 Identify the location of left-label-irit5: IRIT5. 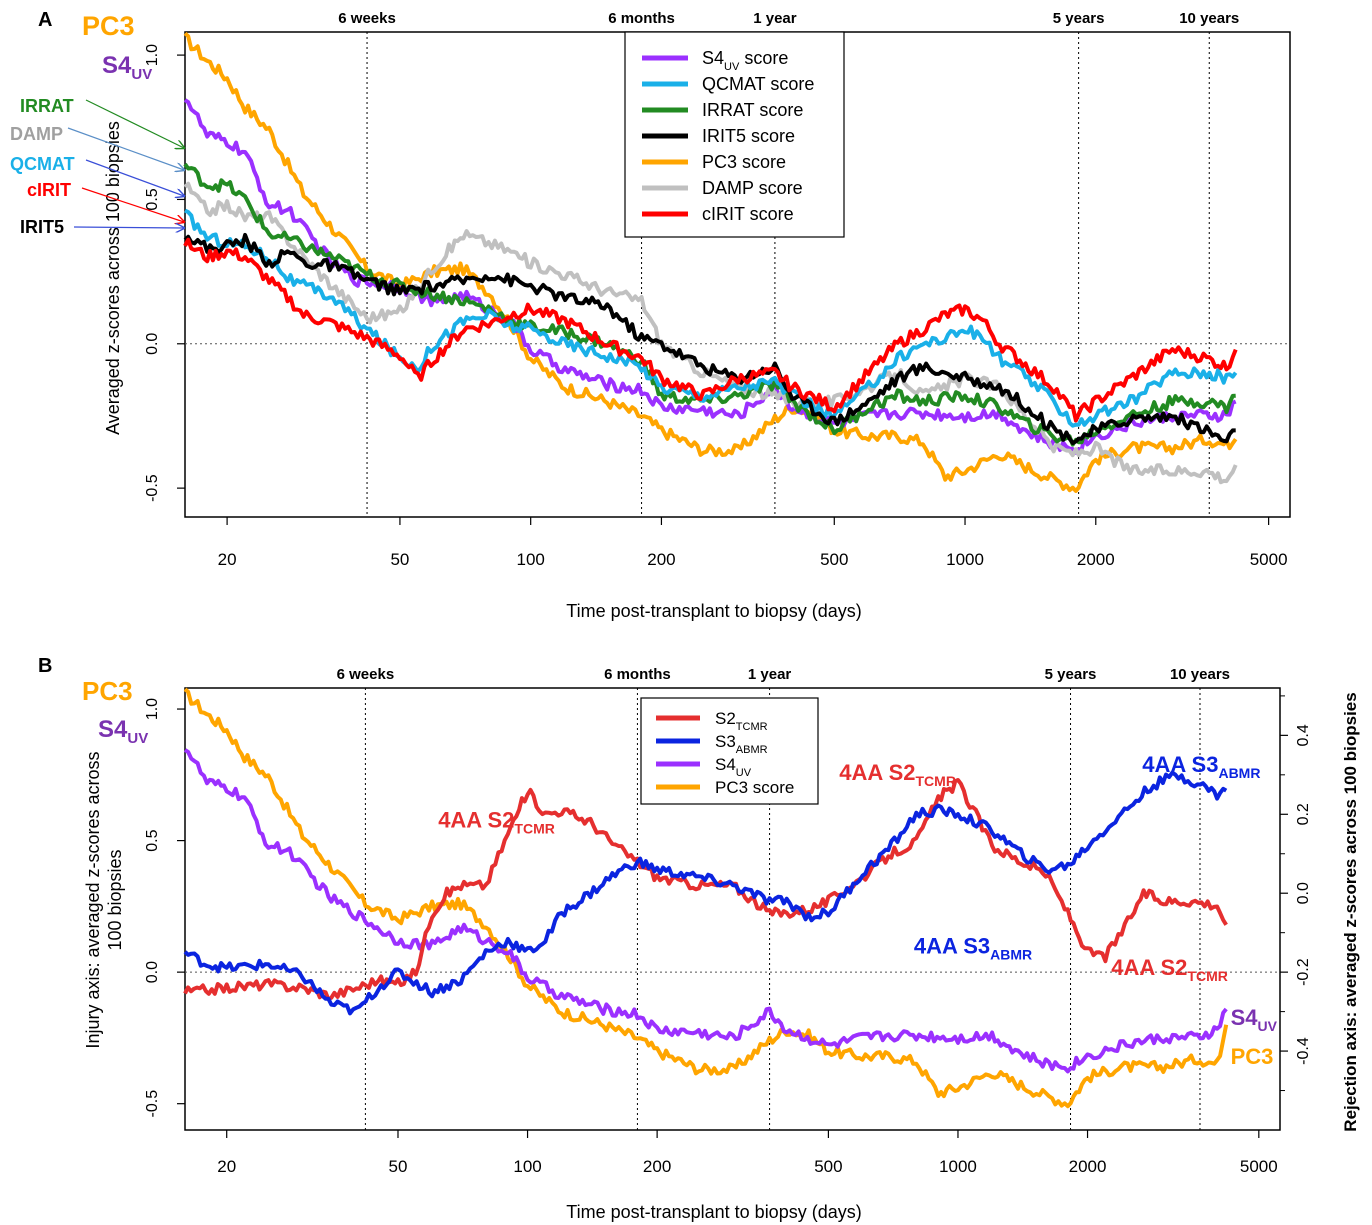
(42, 227).